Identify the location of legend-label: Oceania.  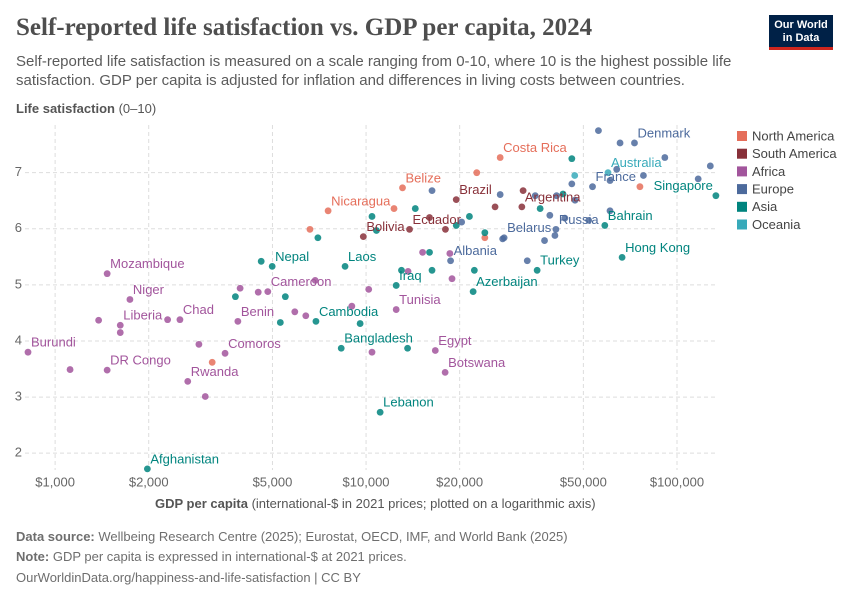
(776, 224).